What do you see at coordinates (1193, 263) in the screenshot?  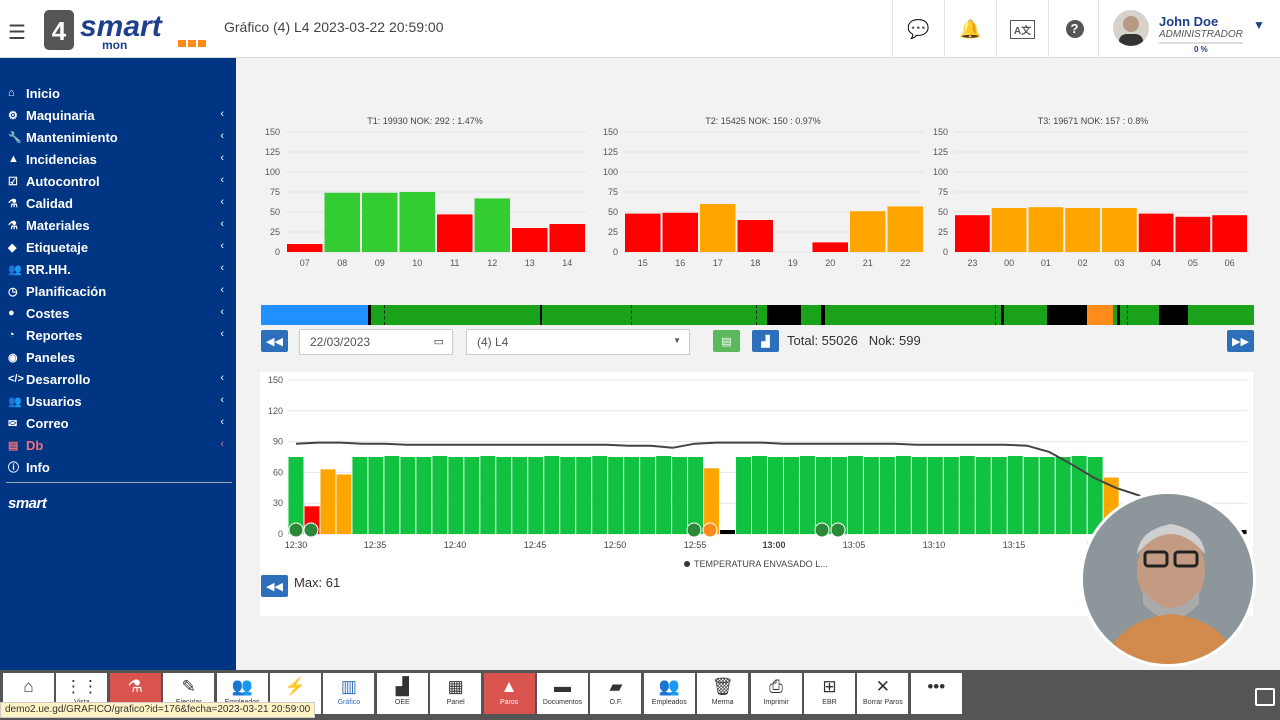 I see `x-tick-label: 05` at bounding box center [1193, 263].